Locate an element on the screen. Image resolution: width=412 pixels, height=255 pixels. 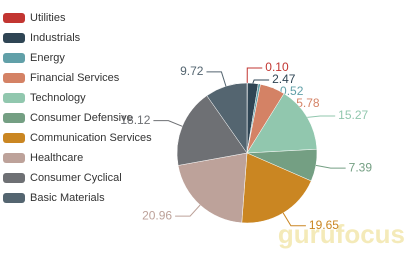
value-label: 2.47 is located at coordinates (284, 79).